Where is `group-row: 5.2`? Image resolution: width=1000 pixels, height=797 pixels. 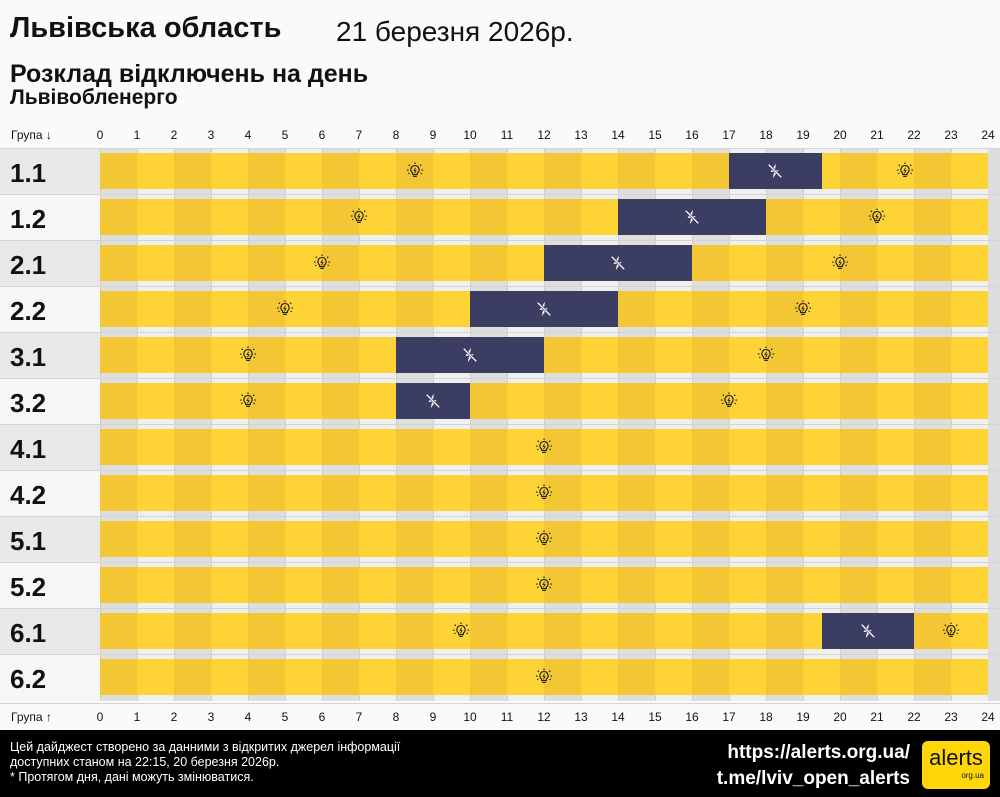
group-row: 5.2 is located at coordinates (500, 585).